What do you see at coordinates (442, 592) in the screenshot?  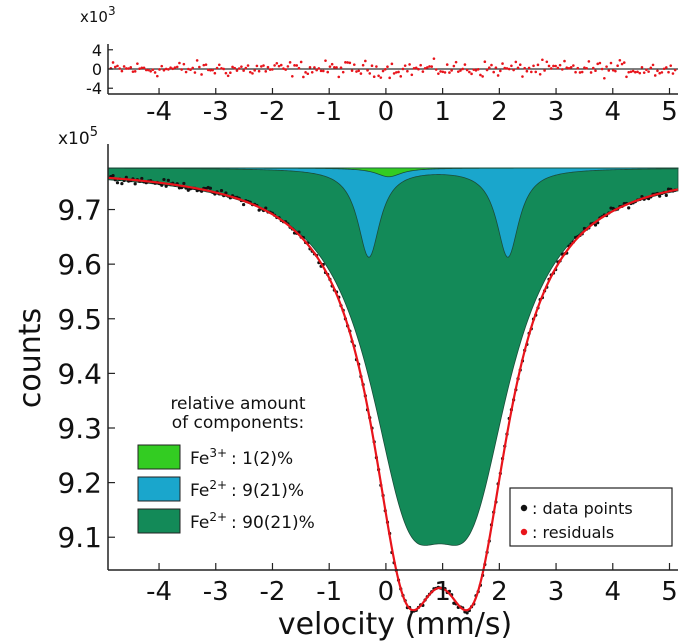 I see `spectrum-x-tick-label: 1` at bounding box center [442, 592].